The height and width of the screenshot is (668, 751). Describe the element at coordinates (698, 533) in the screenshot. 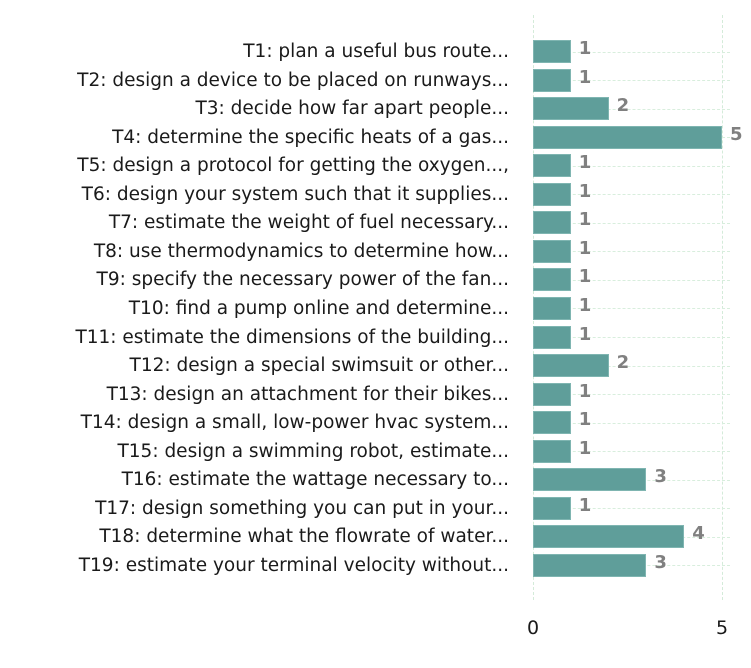

I see `bar-value-label: 4` at that location.